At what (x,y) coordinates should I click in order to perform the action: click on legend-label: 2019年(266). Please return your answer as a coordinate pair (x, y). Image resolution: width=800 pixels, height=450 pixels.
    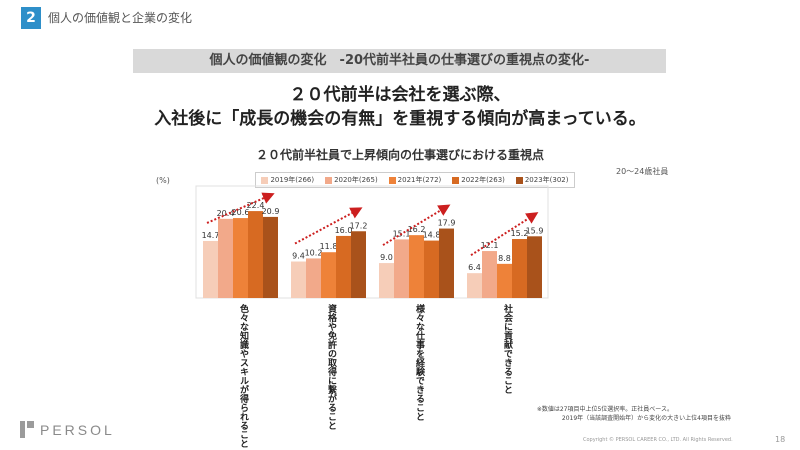
    Looking at the image, I should click on (292, 180).